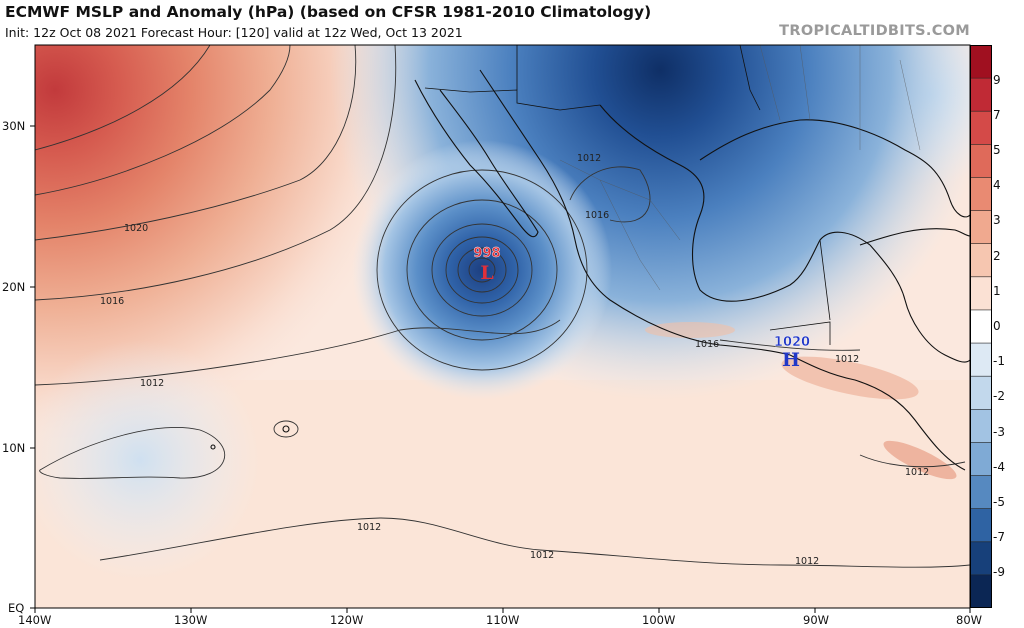  Describe the element at coordinates (35, 620) in the screenshot. I see `lon-label: 140W` at that location.